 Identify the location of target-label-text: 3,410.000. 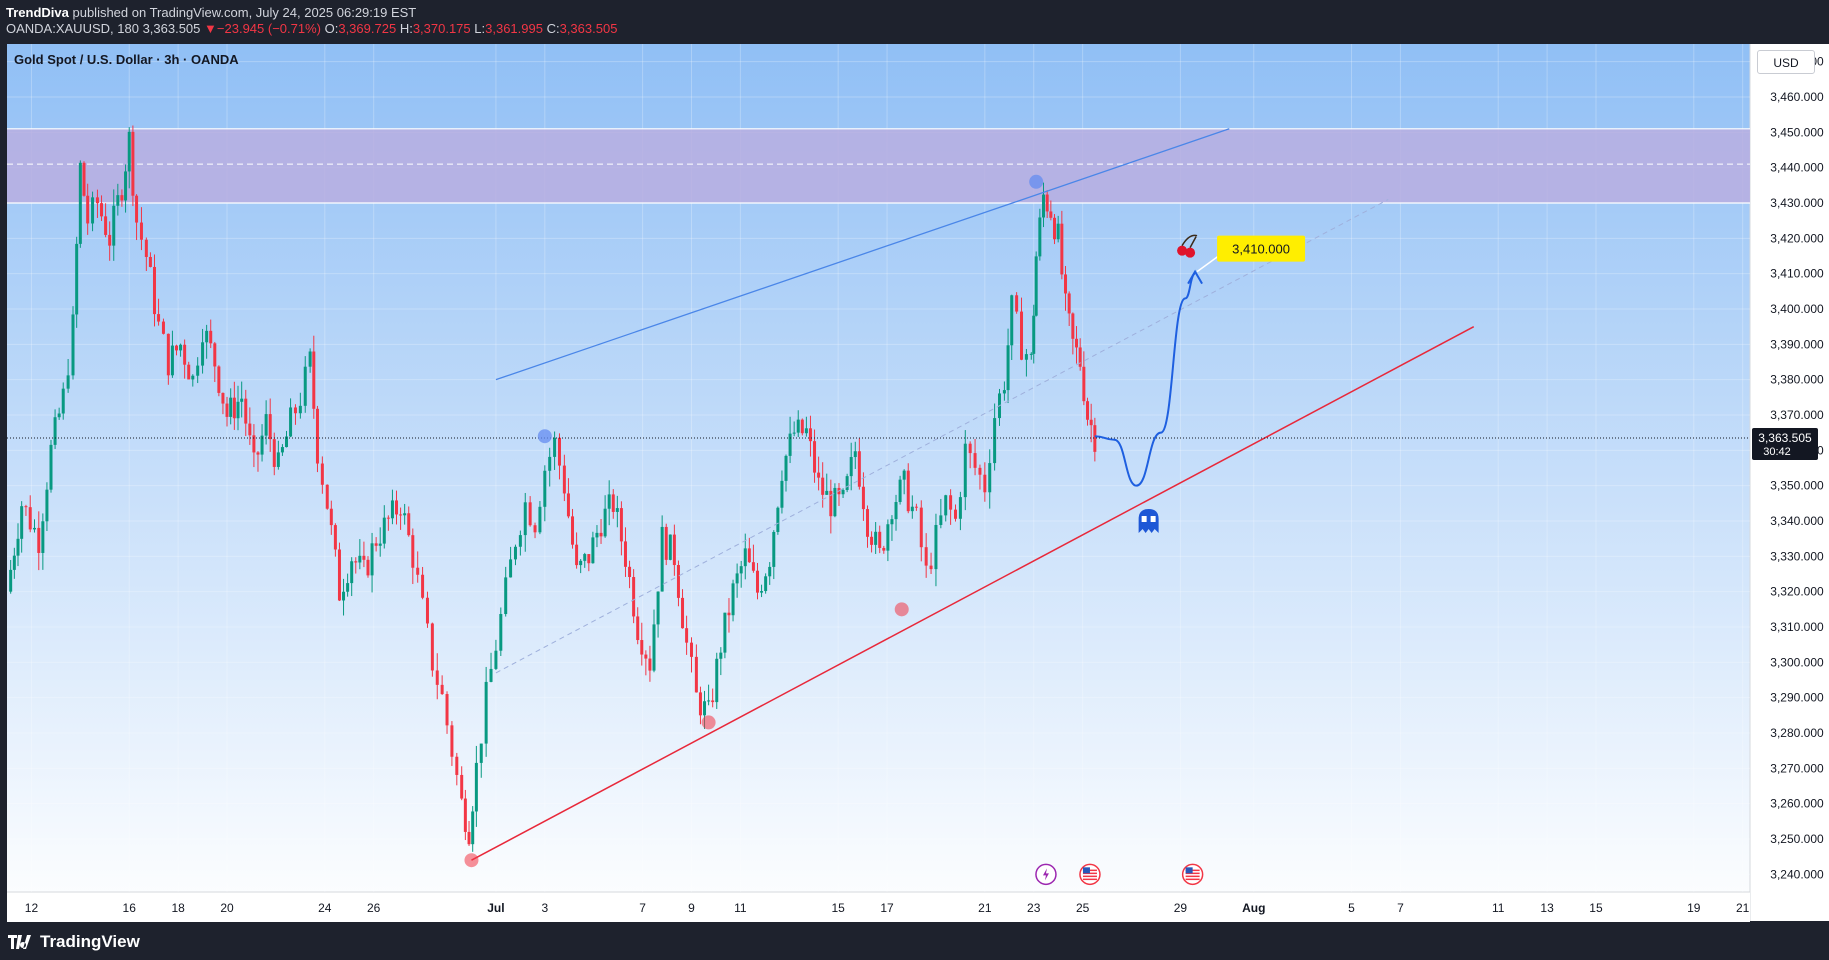
(1261, 249).